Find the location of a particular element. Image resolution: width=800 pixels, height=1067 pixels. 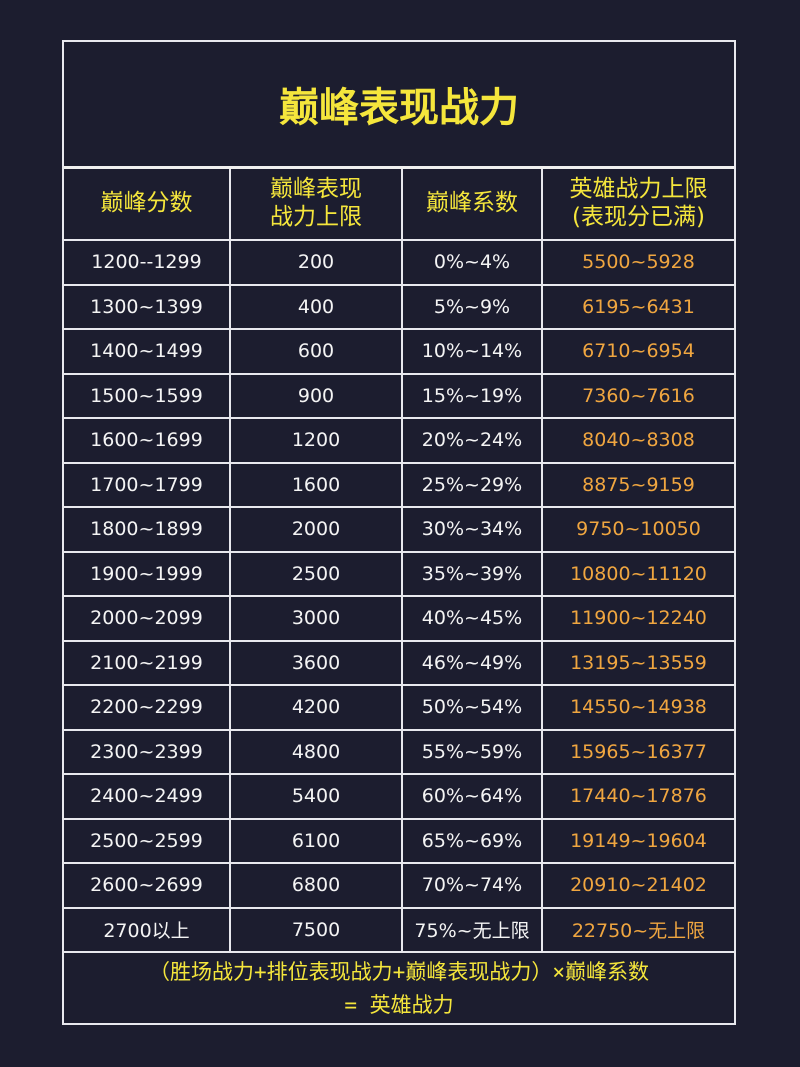

header-cell: 巅峰系数 is located at coordinates (473, 205).